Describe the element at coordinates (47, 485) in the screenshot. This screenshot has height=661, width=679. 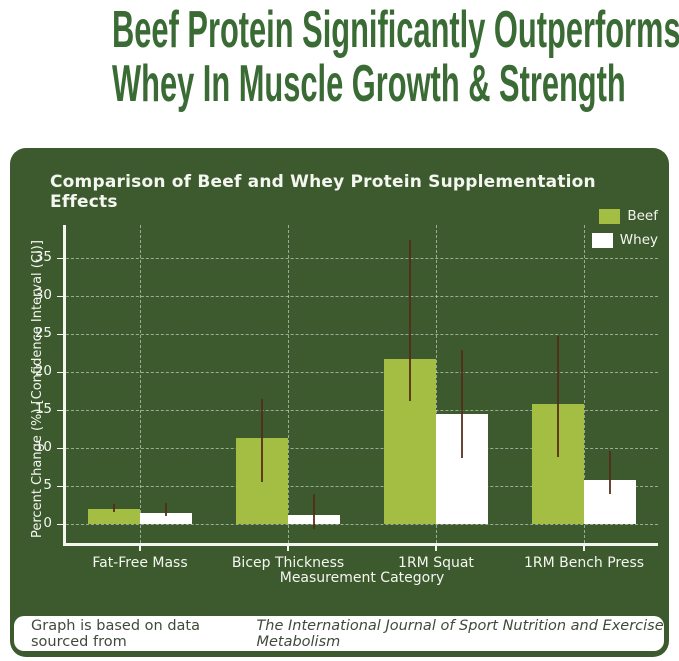
I see `y-tick-label: 5` at that location.